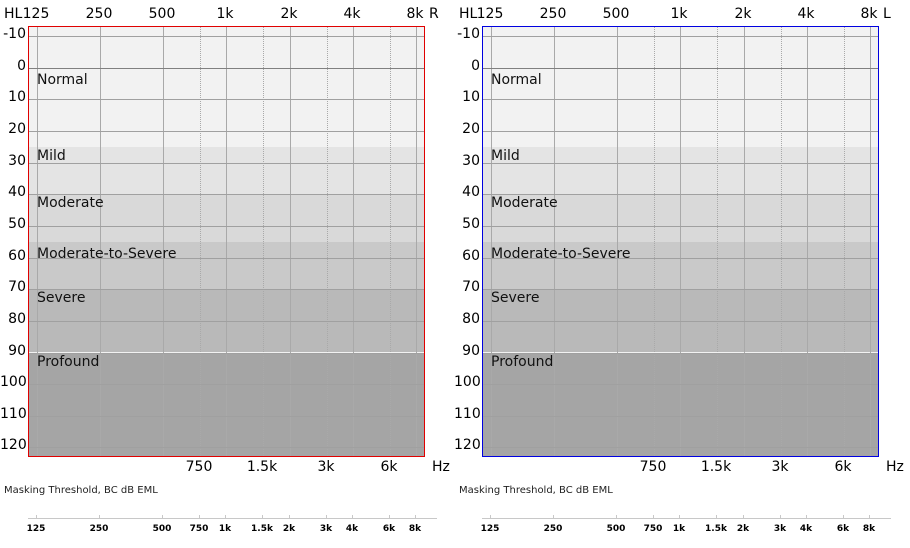 Image resolution: width=910 pixels, height=548 pixels. What do you see at coordinates (553, 14) in the screenshot?
I see `top-frequency-tick: 250` at bounding box center [553, 14].